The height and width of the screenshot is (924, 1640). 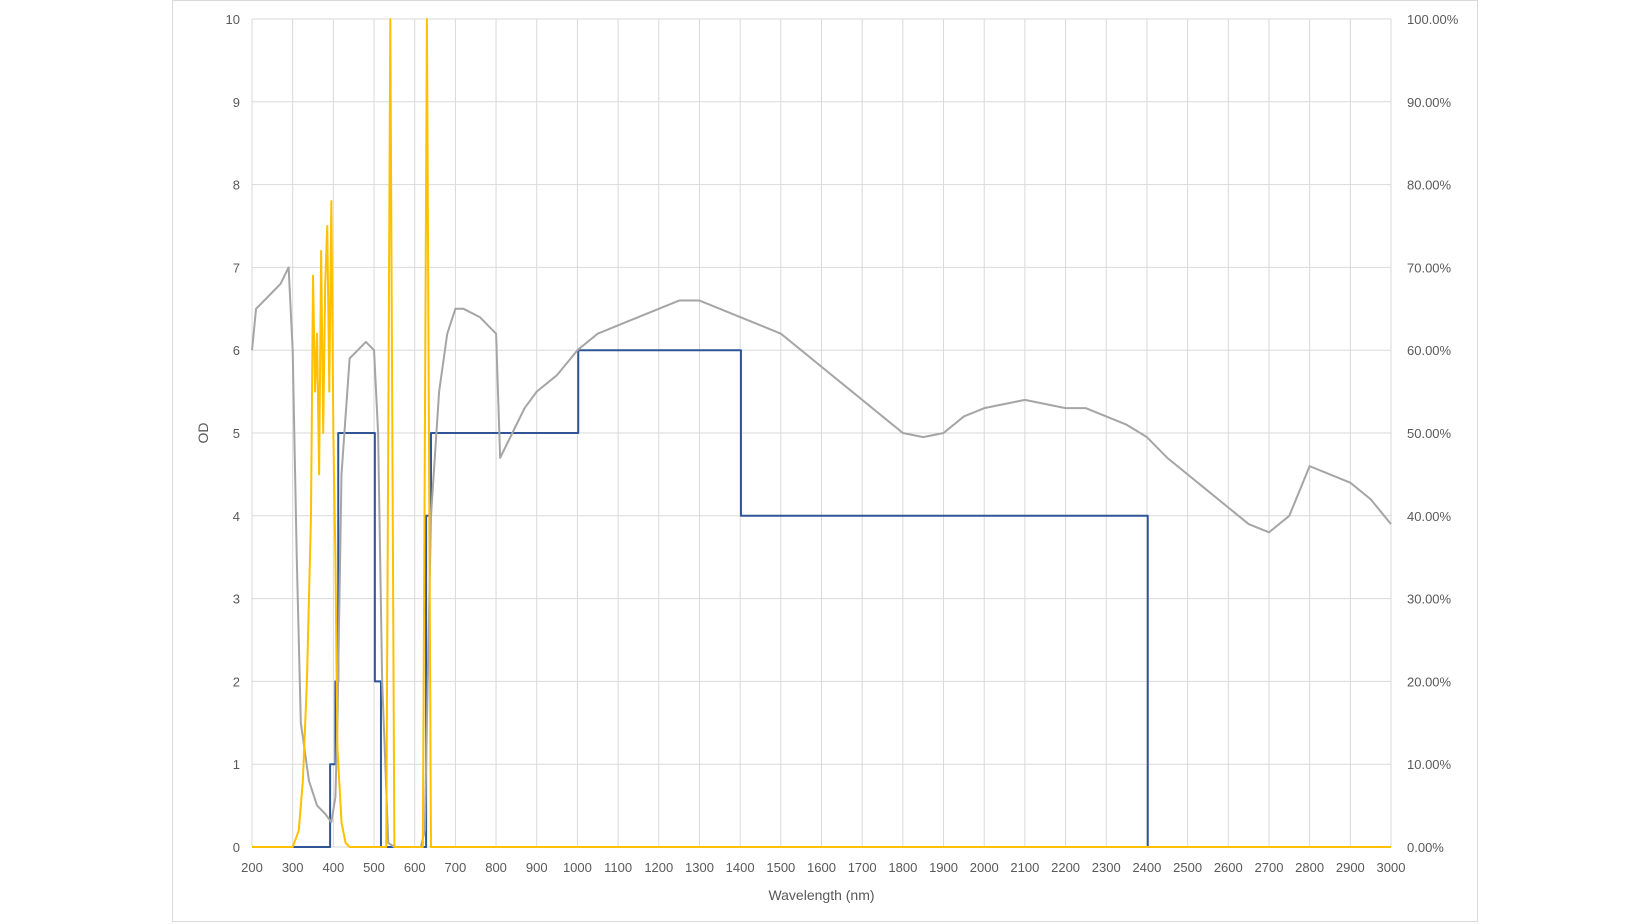 What do you see at coordinates (334, 867) in the screenshot?
I see `x-tick-label: 400` at bounding box center [334, 867].